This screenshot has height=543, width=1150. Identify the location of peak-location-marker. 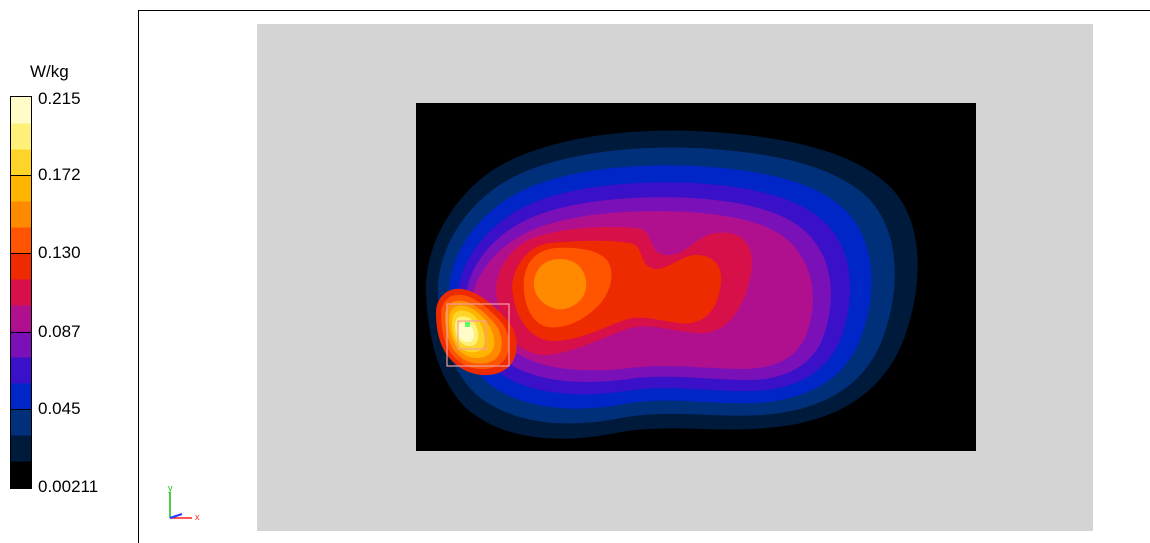
(467, 324).